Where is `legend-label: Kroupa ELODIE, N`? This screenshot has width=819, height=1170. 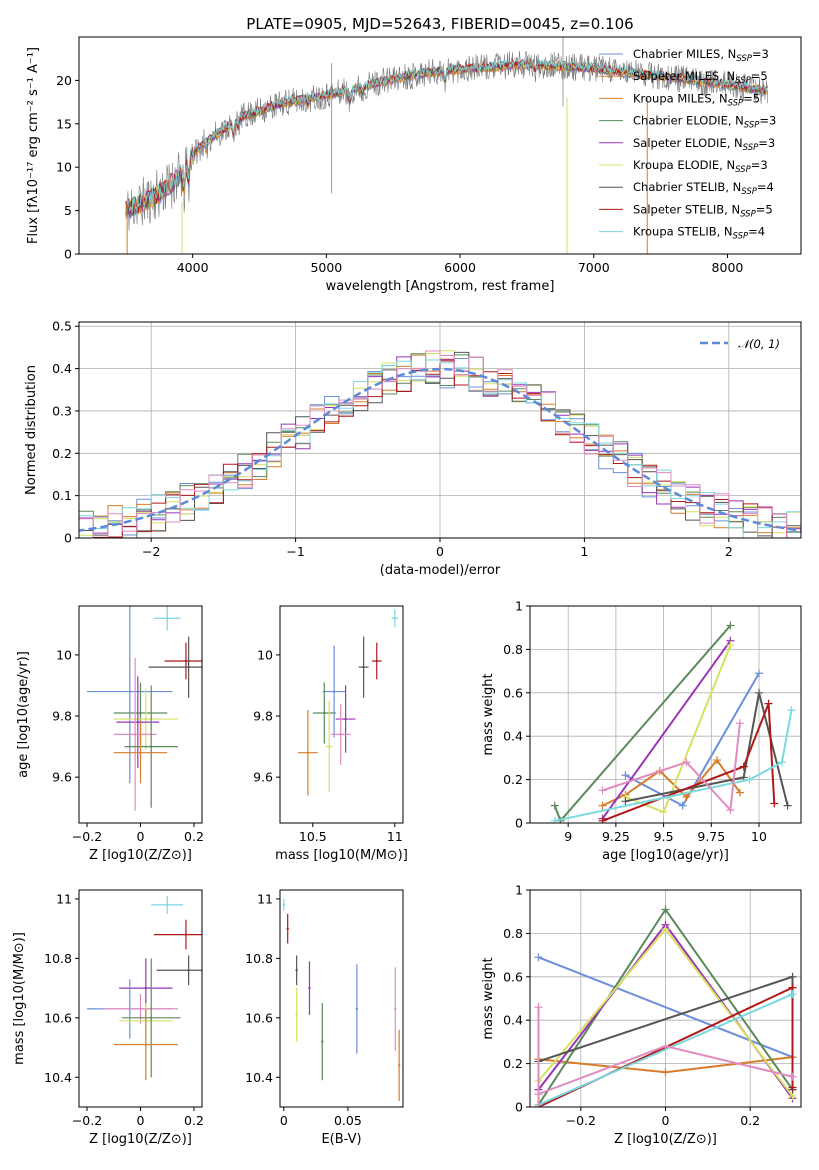
legend-label: Kroupa ELODIE, N is located at coordinates (684, 165).